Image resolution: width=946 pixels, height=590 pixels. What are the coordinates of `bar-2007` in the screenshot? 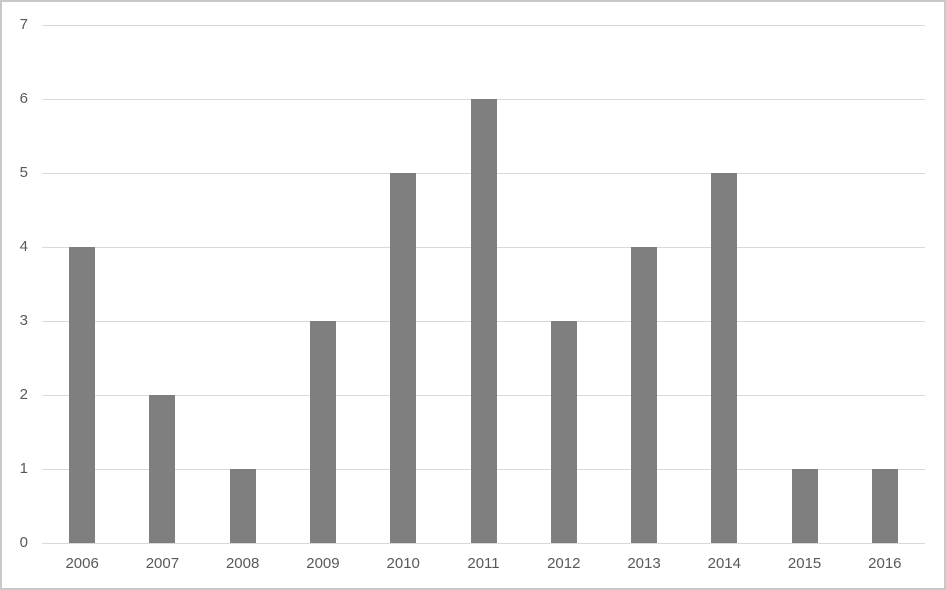 It's located at (162, 469).